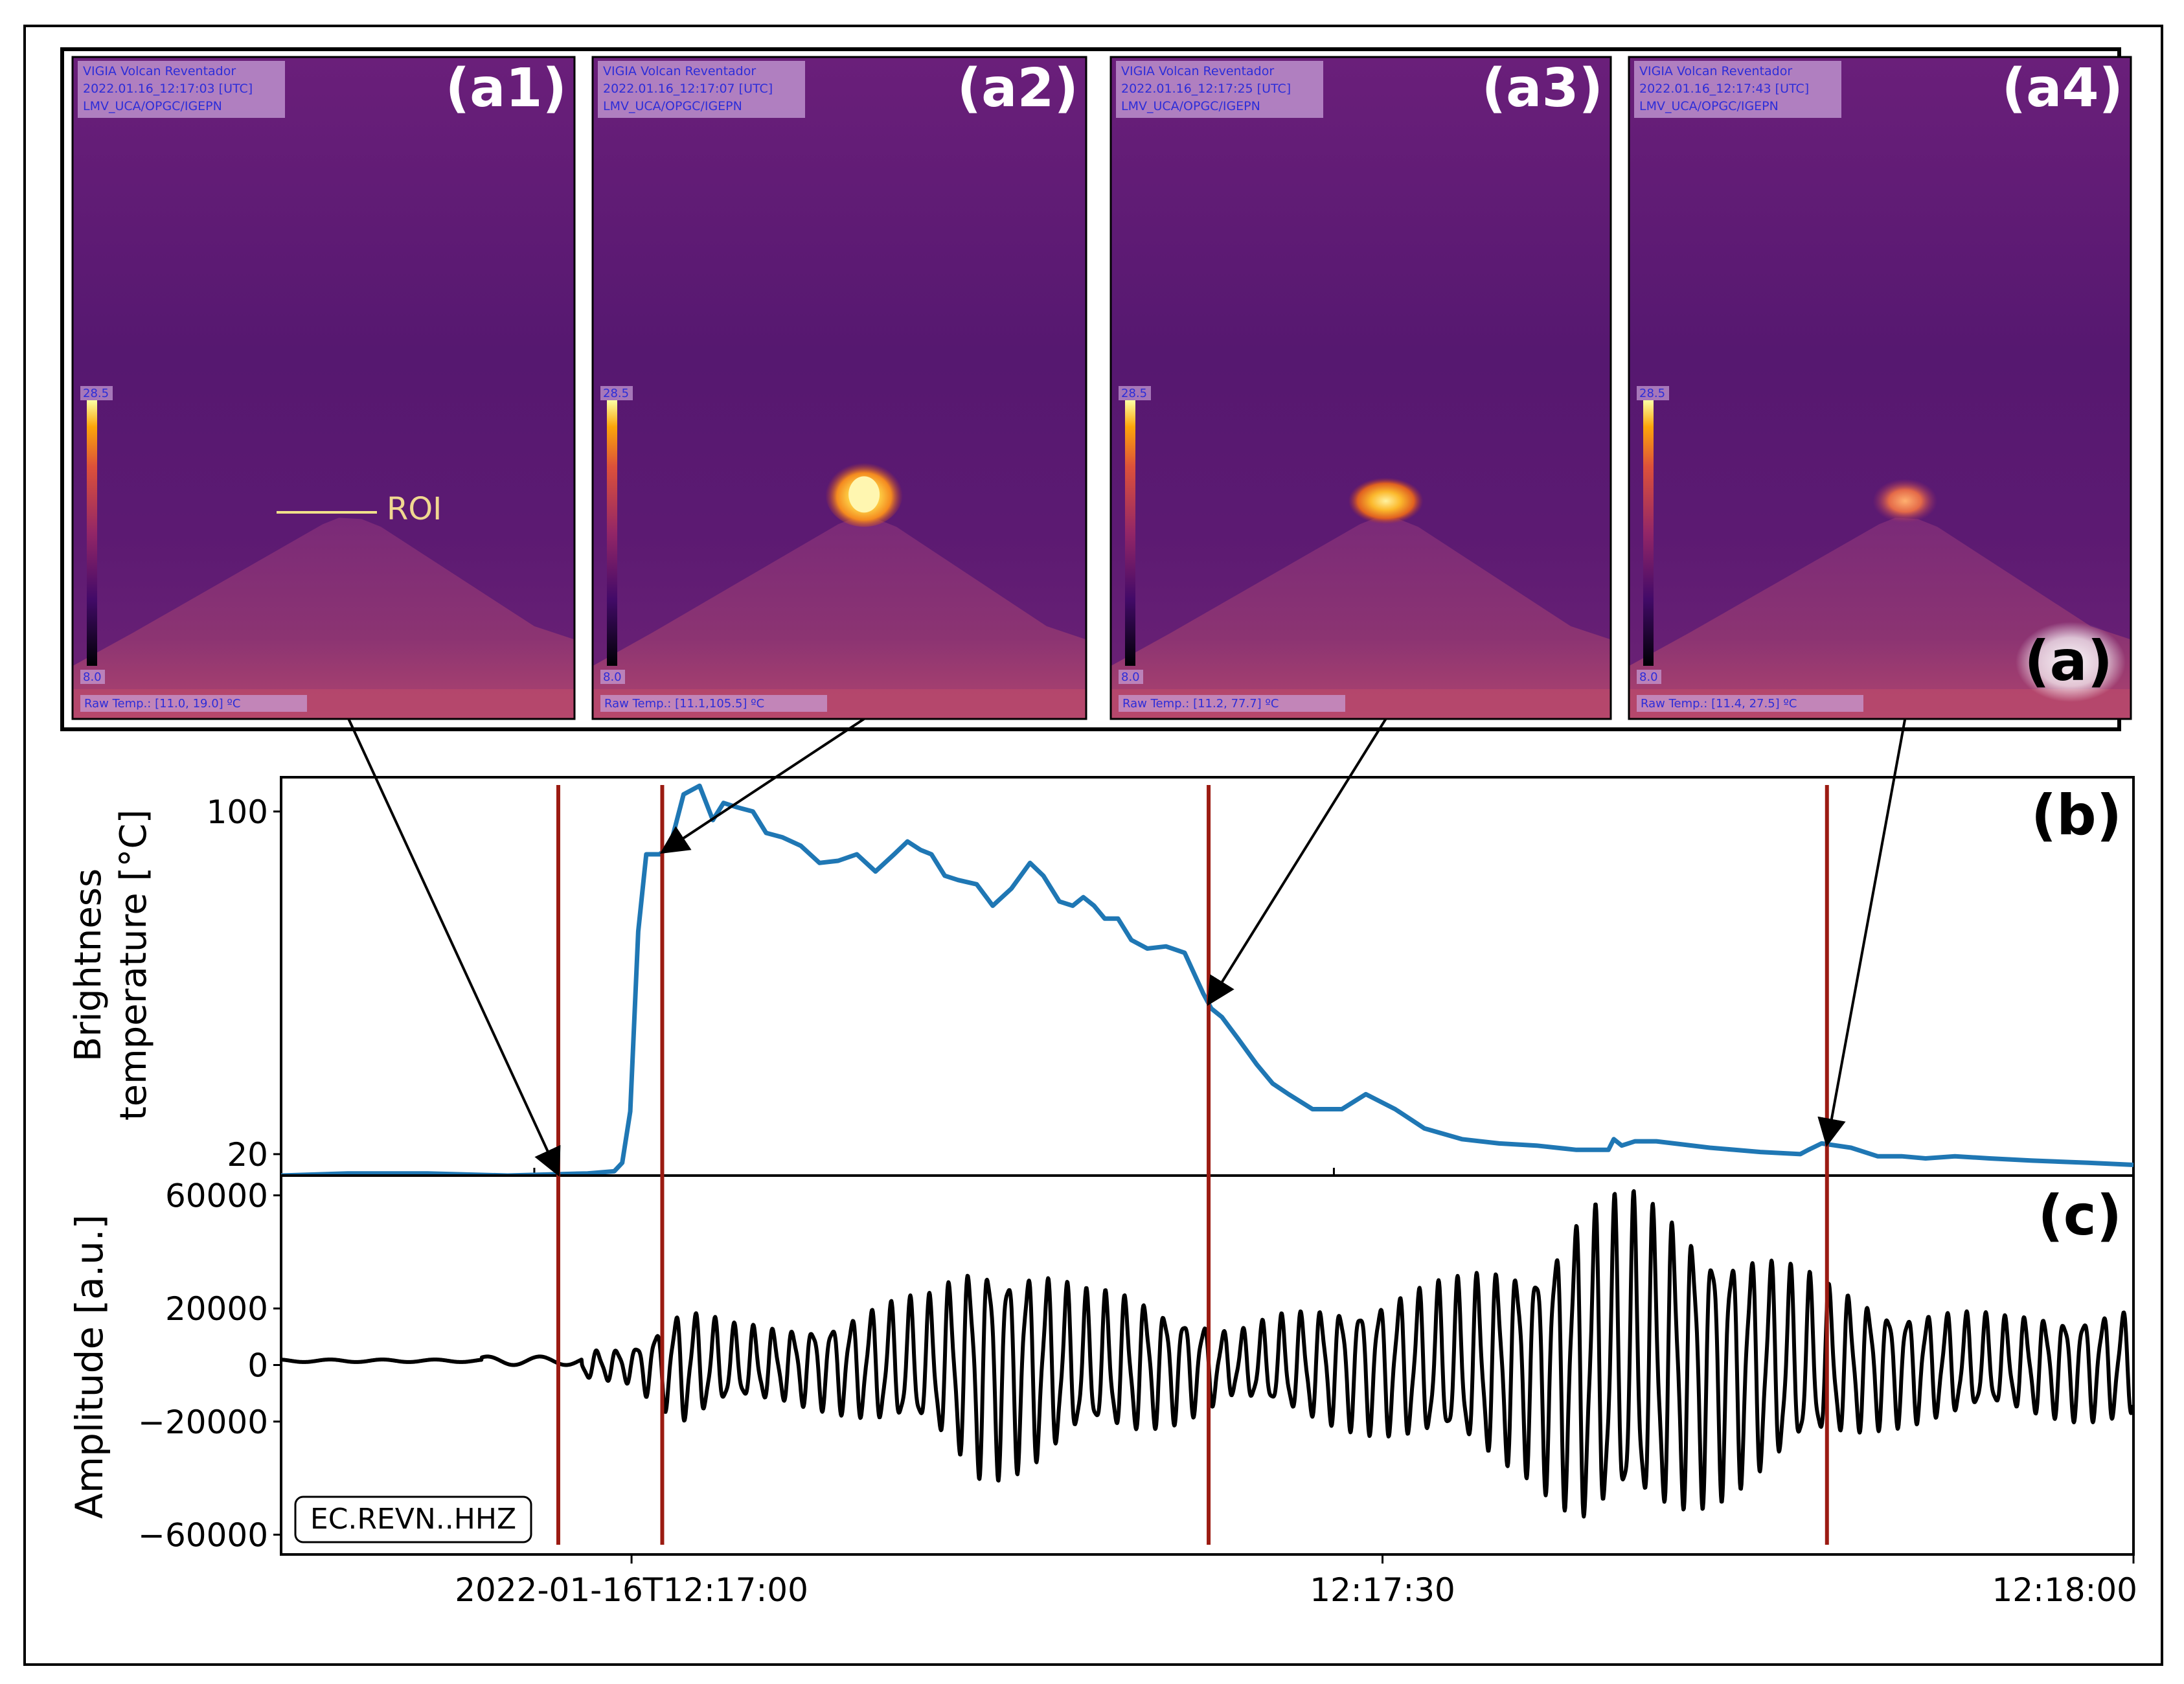 This screenshot has width=2184, height=1684. I want to click on panel-c-xtick-label: 12:17:30, so click(1383, 1590).